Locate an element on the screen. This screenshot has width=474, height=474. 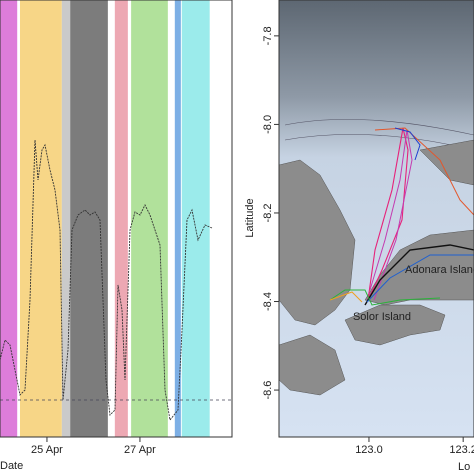
y-tick-label: -8.4 is located at coordinates (268, 301).